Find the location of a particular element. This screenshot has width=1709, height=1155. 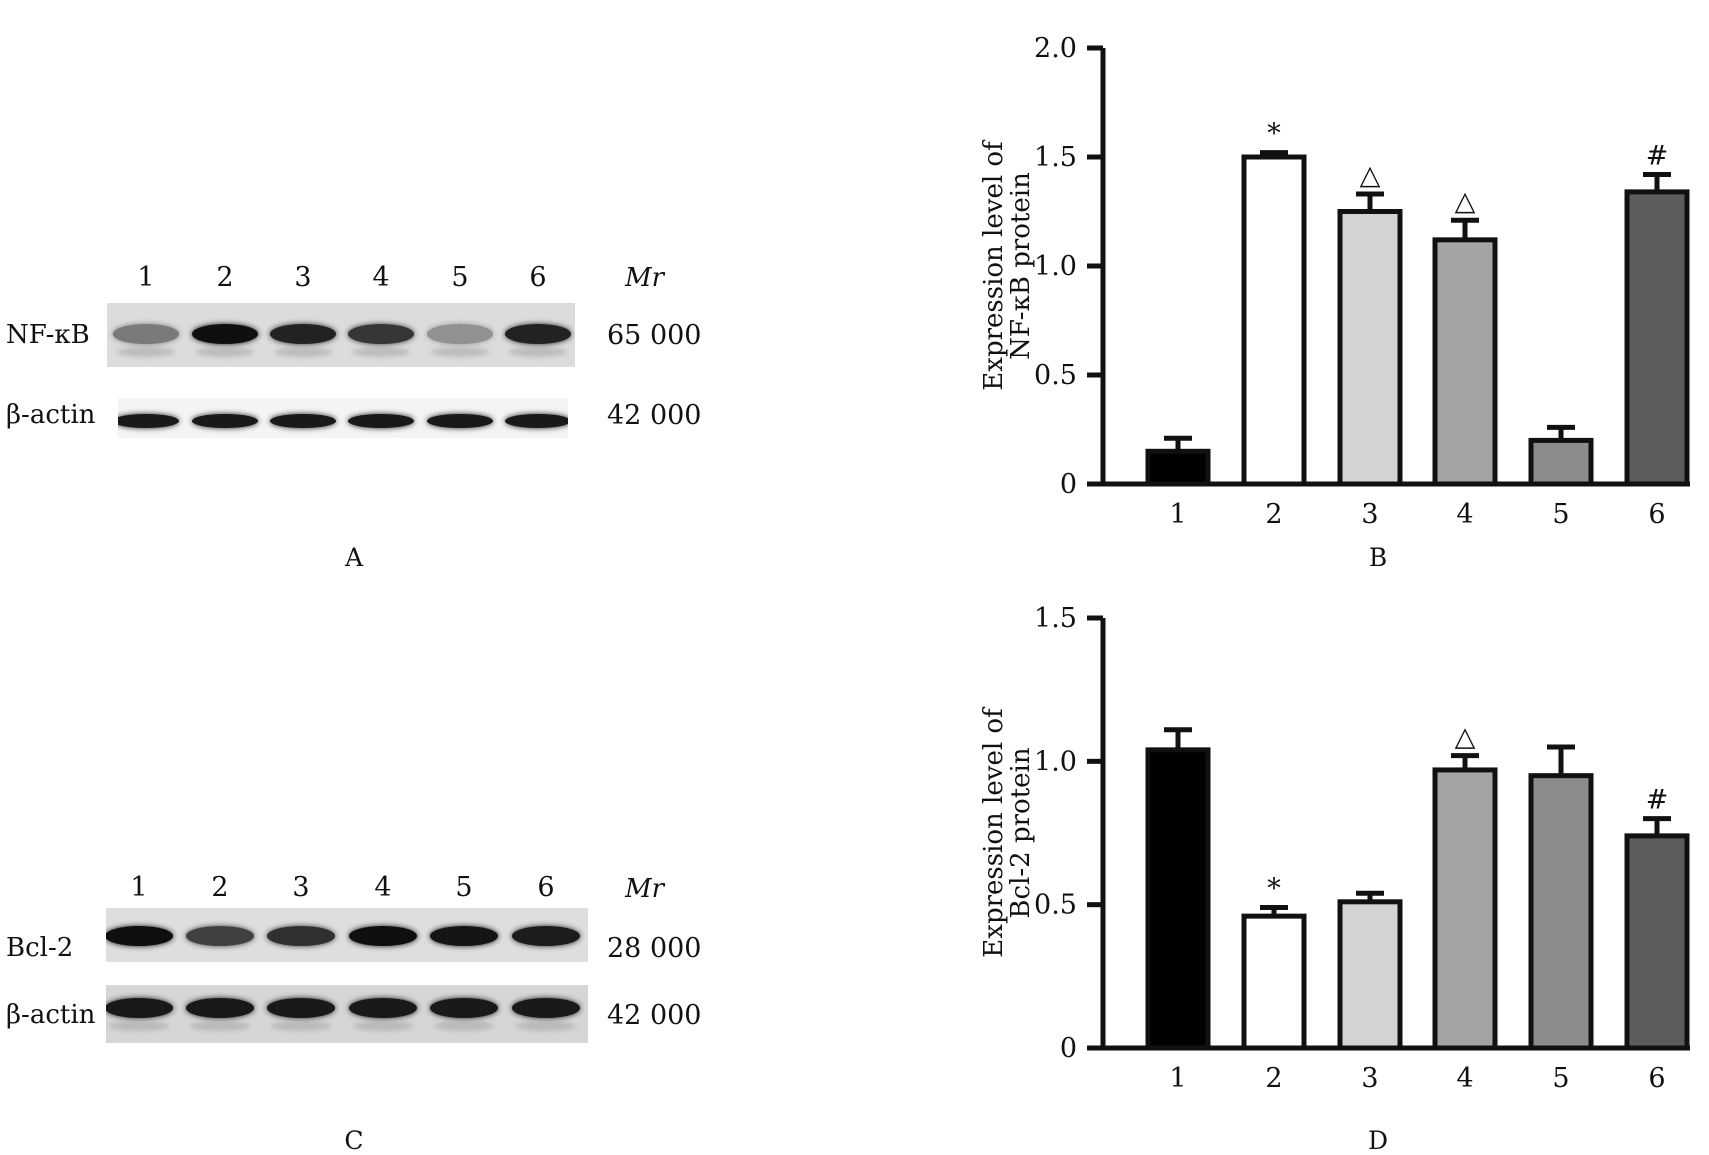

y-tick-label: 2.0 is located at coordinates (1055, 48).